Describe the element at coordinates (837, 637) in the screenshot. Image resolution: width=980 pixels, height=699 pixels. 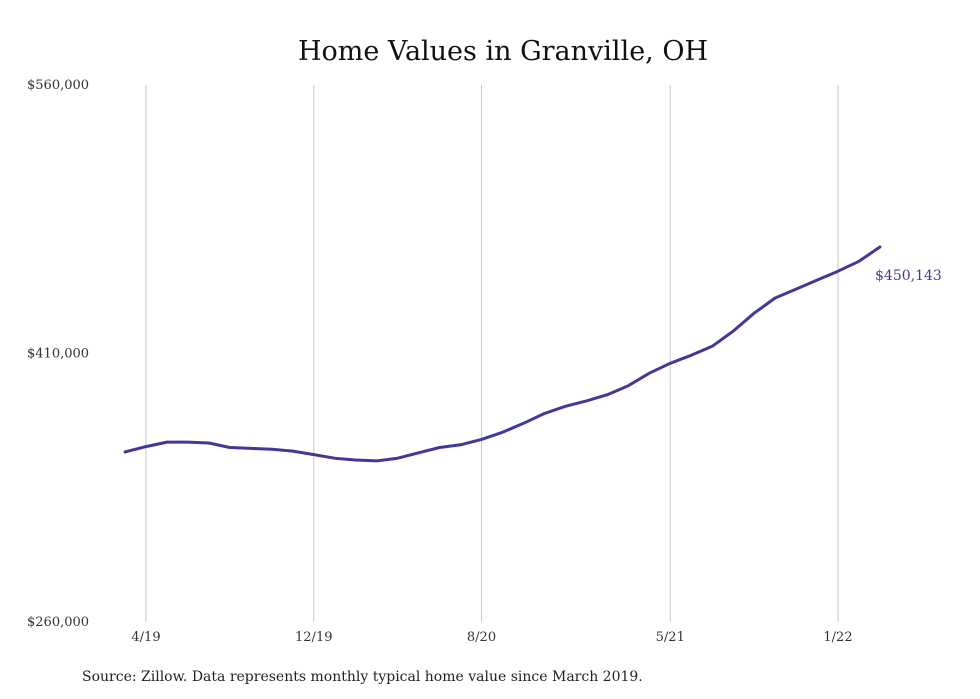
I see `x-tick-label: 1/22` at that location.